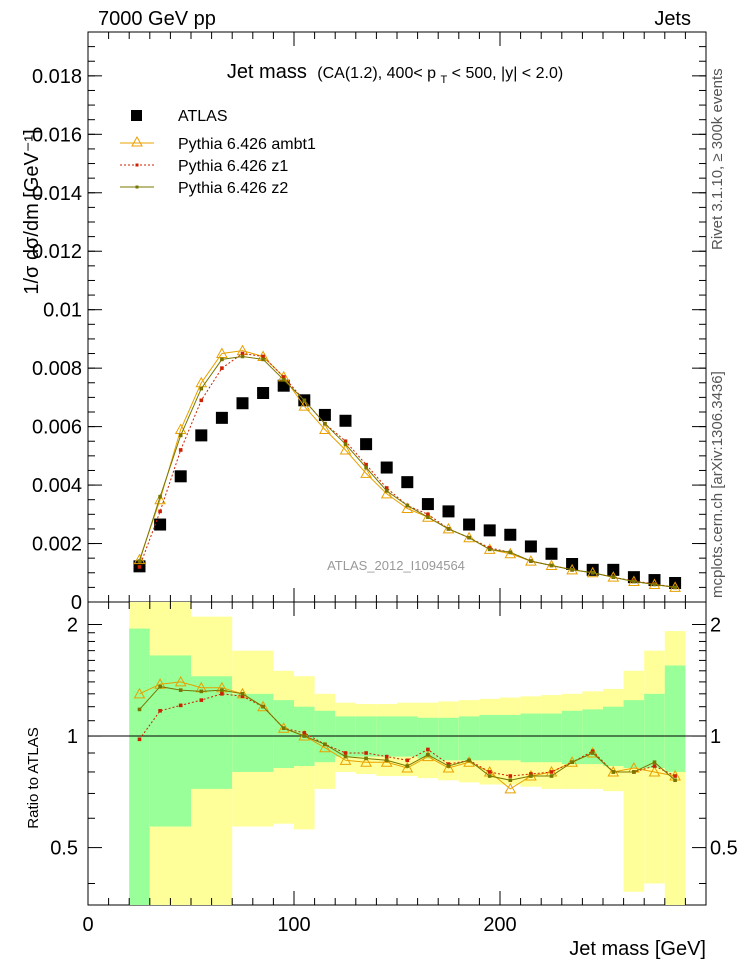 Image resolution: width=746 pixels, height=972 pixels. I want to click on ratio-ytick-label-left: 2, so click(72, 625).